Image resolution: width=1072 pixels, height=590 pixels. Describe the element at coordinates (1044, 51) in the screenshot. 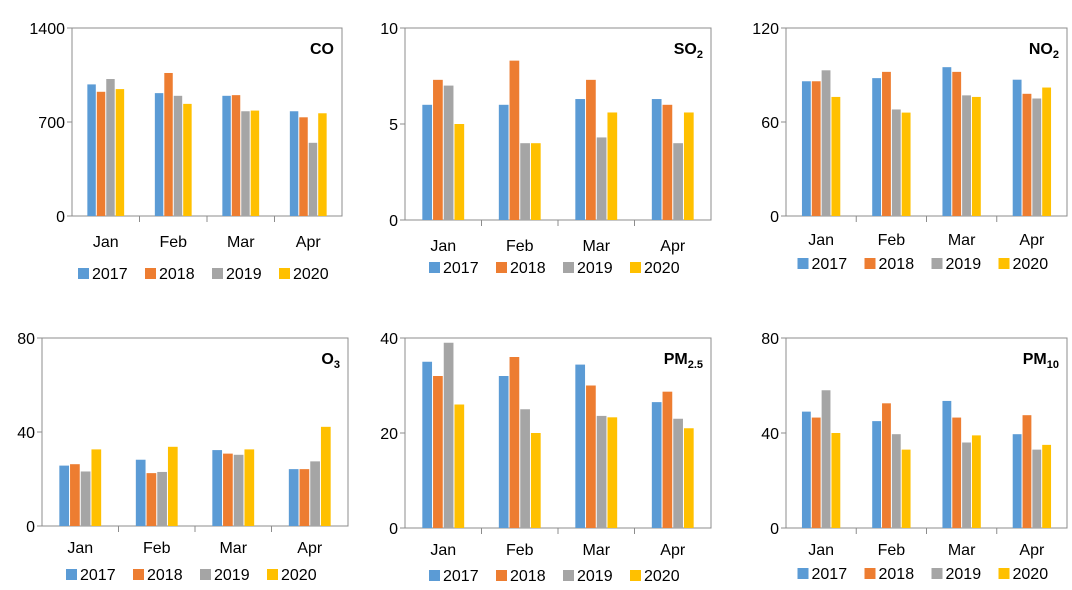

I see `chart-title: NO2` at that location.